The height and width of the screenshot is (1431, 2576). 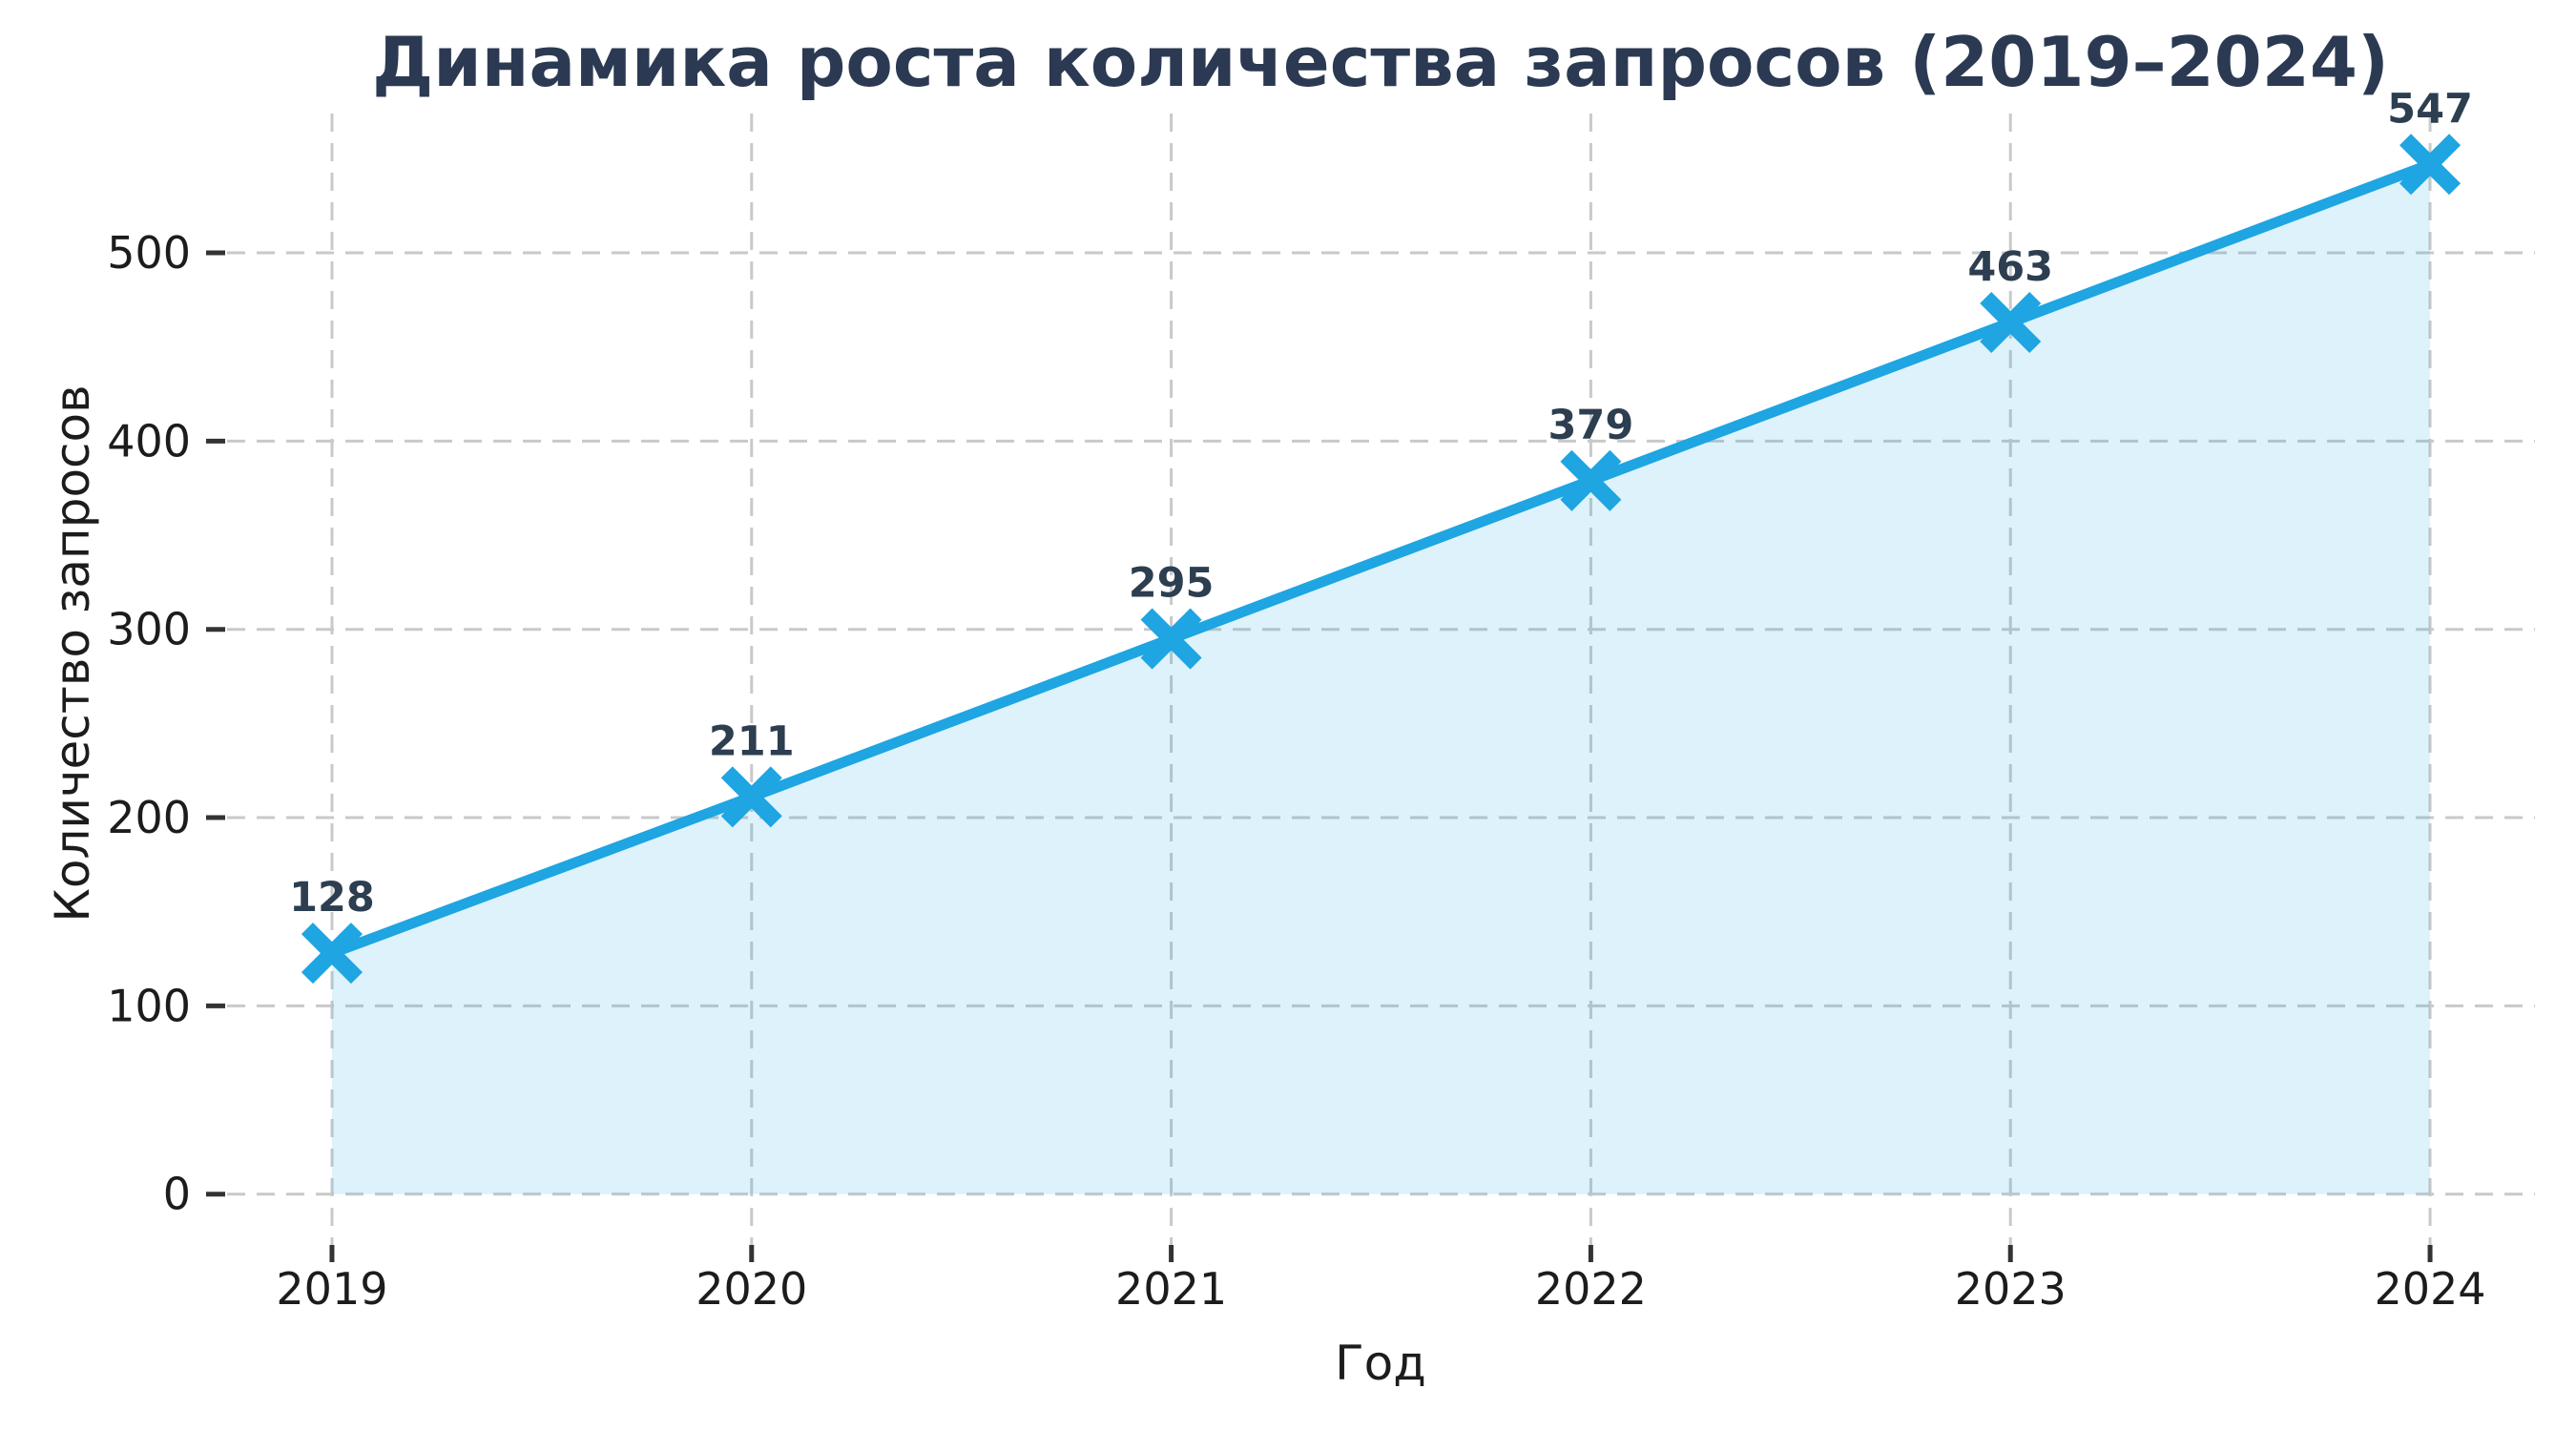 What do you see at coordinates (2430, 1289) in the screenshot?
I see `x-tick-label: 2024` at bounding box center [2430, 1289].